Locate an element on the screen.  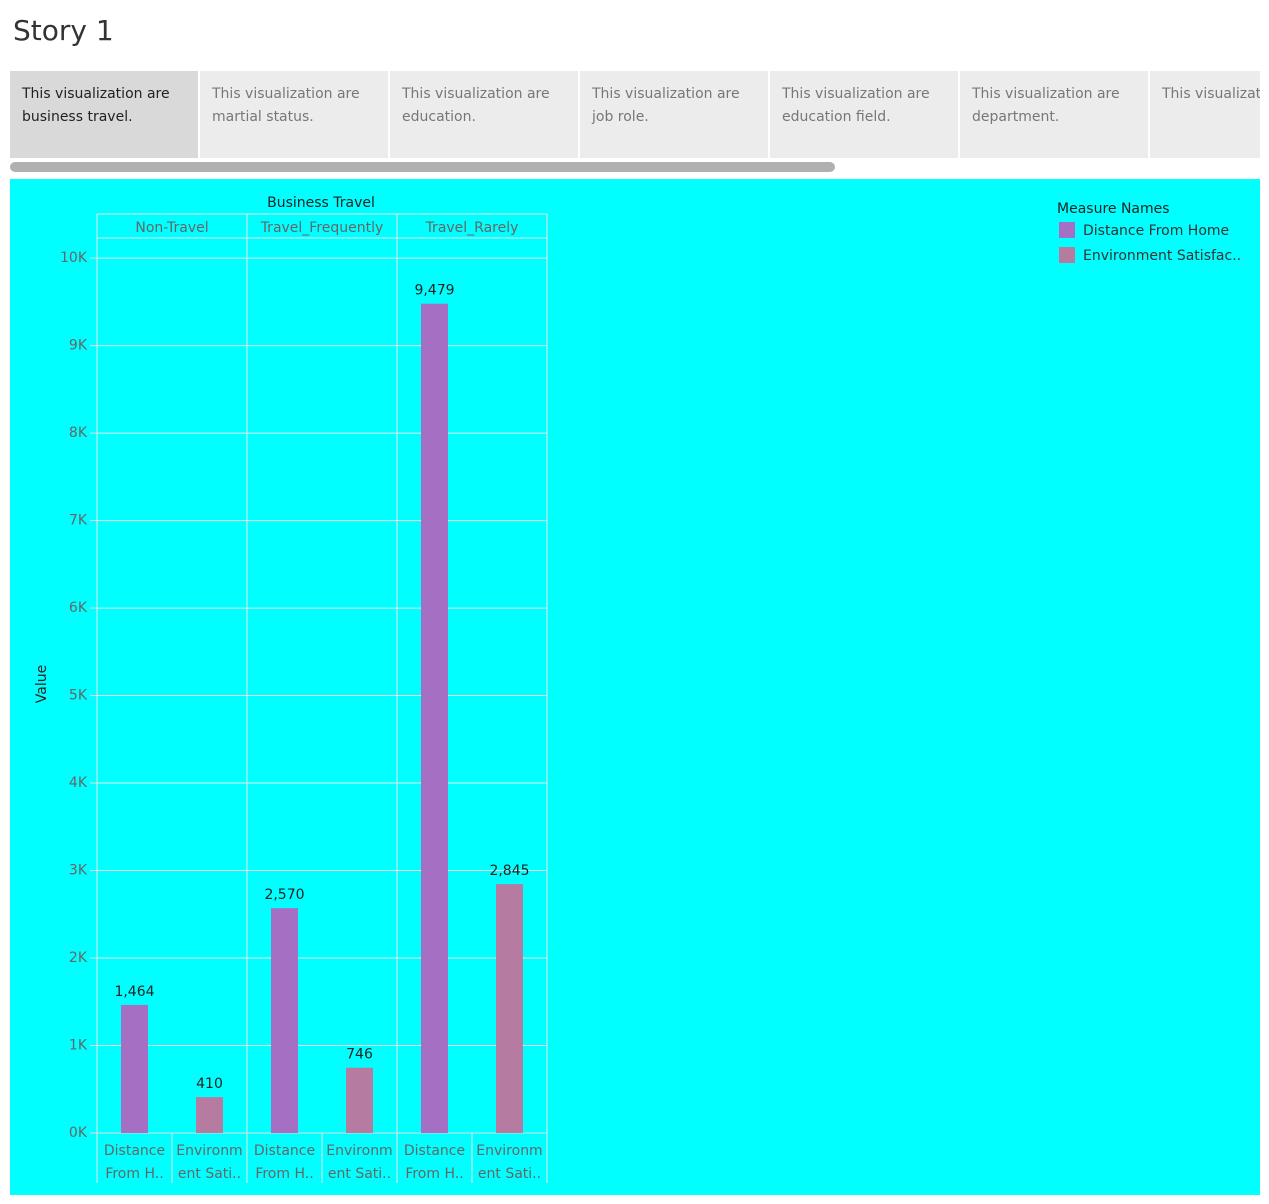
story-title: Story 1 is located at coordinates (63, 30).